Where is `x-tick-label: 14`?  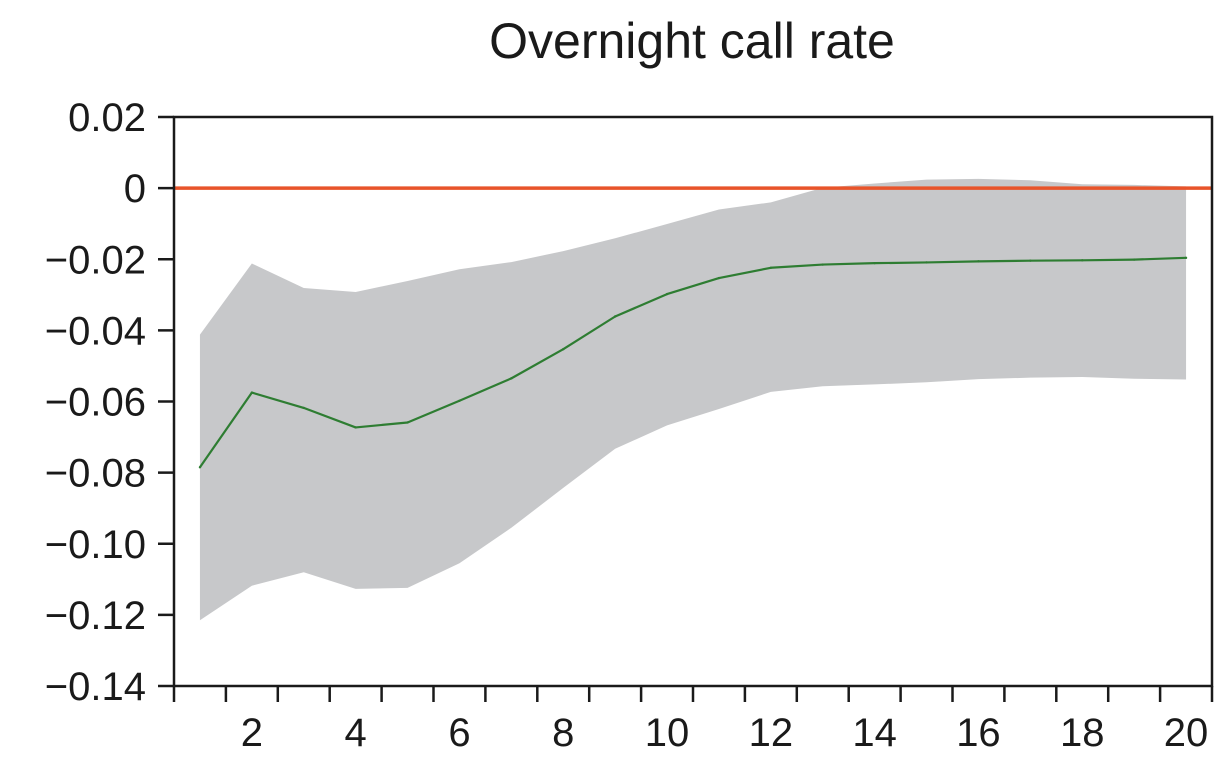
x-tick-label: 14 is located at coordinates (874, 733).